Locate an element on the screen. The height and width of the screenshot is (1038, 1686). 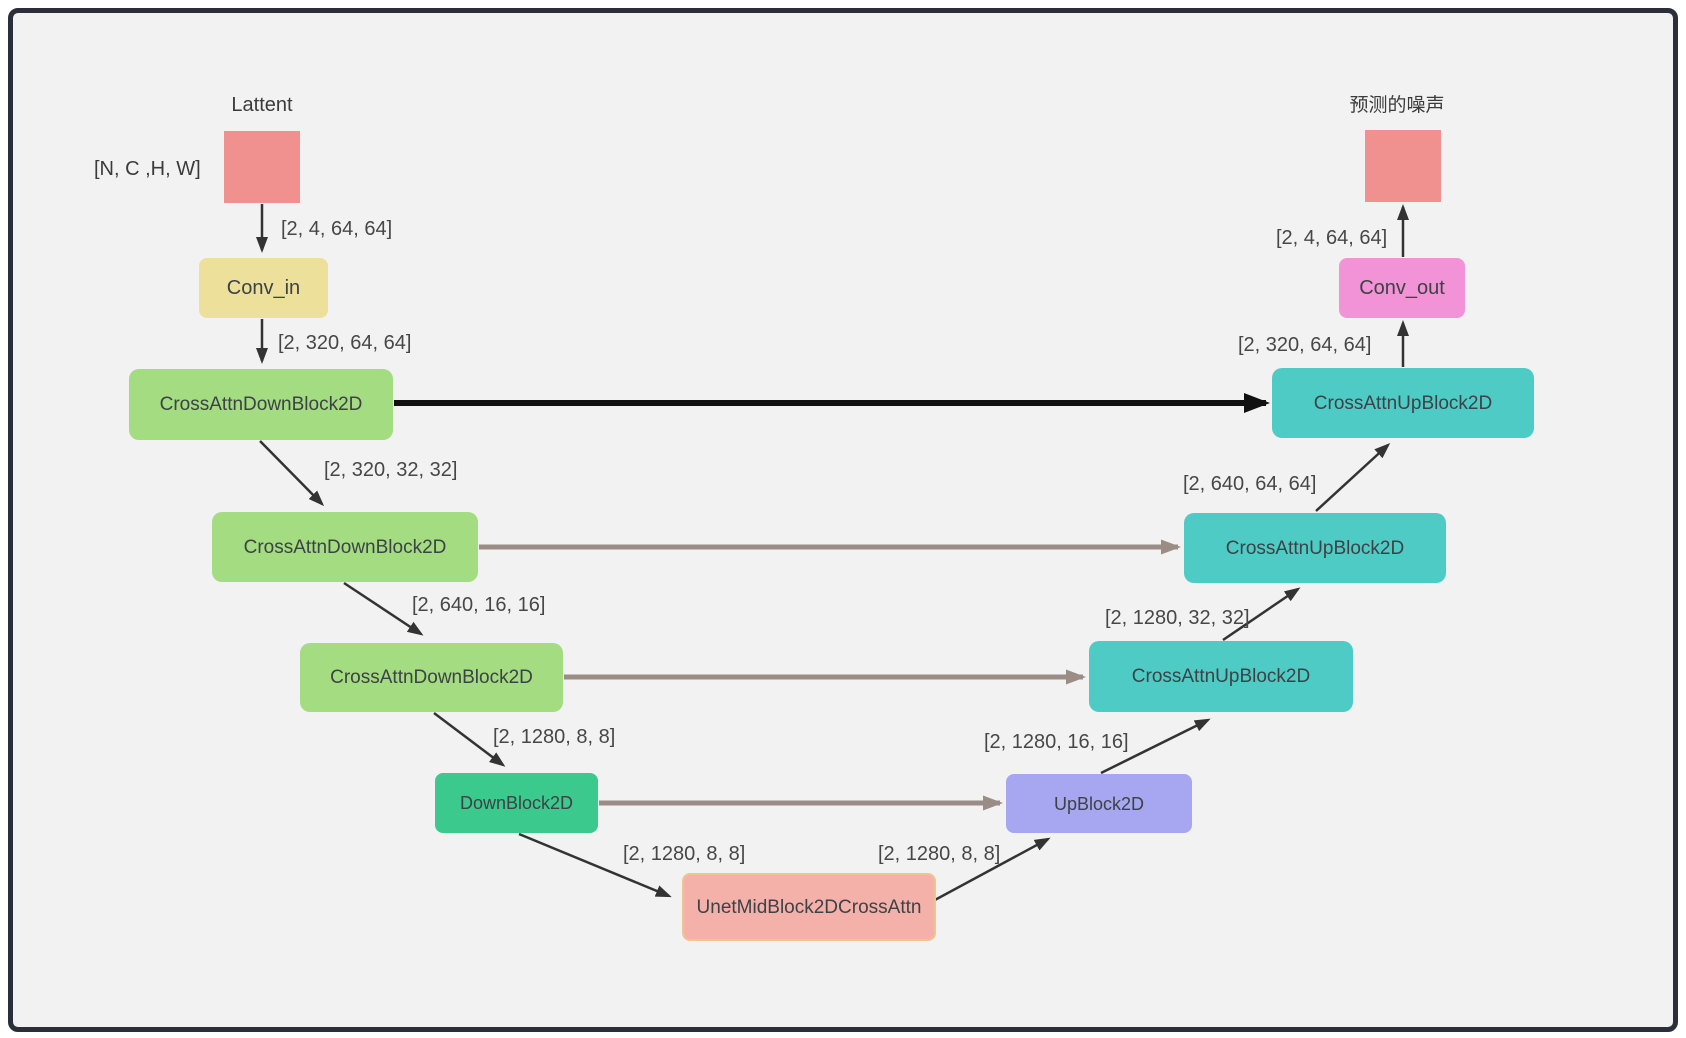
node-unet-mid-block: UnetMidBlock2DCrossAttn is located at coordinates (809, 907).